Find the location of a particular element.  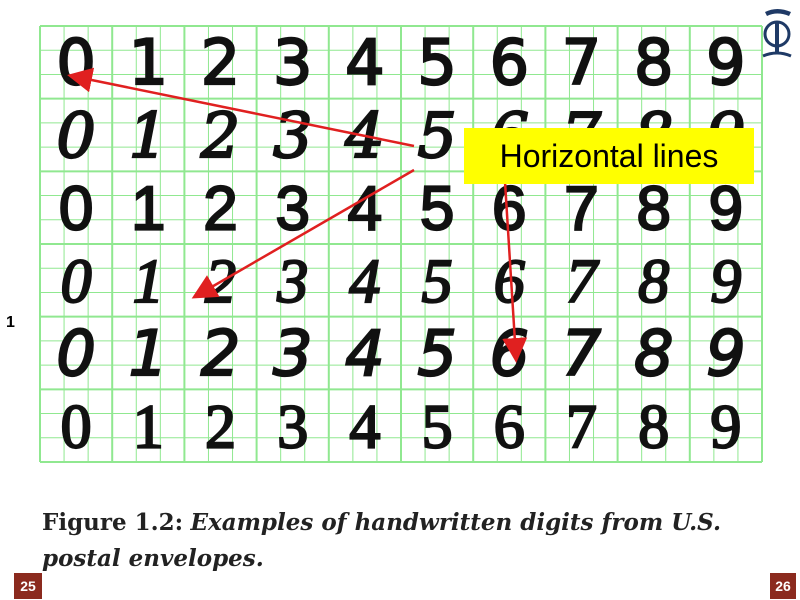

caption-label: Figure 1.2: is located at coordinates (113, 522).